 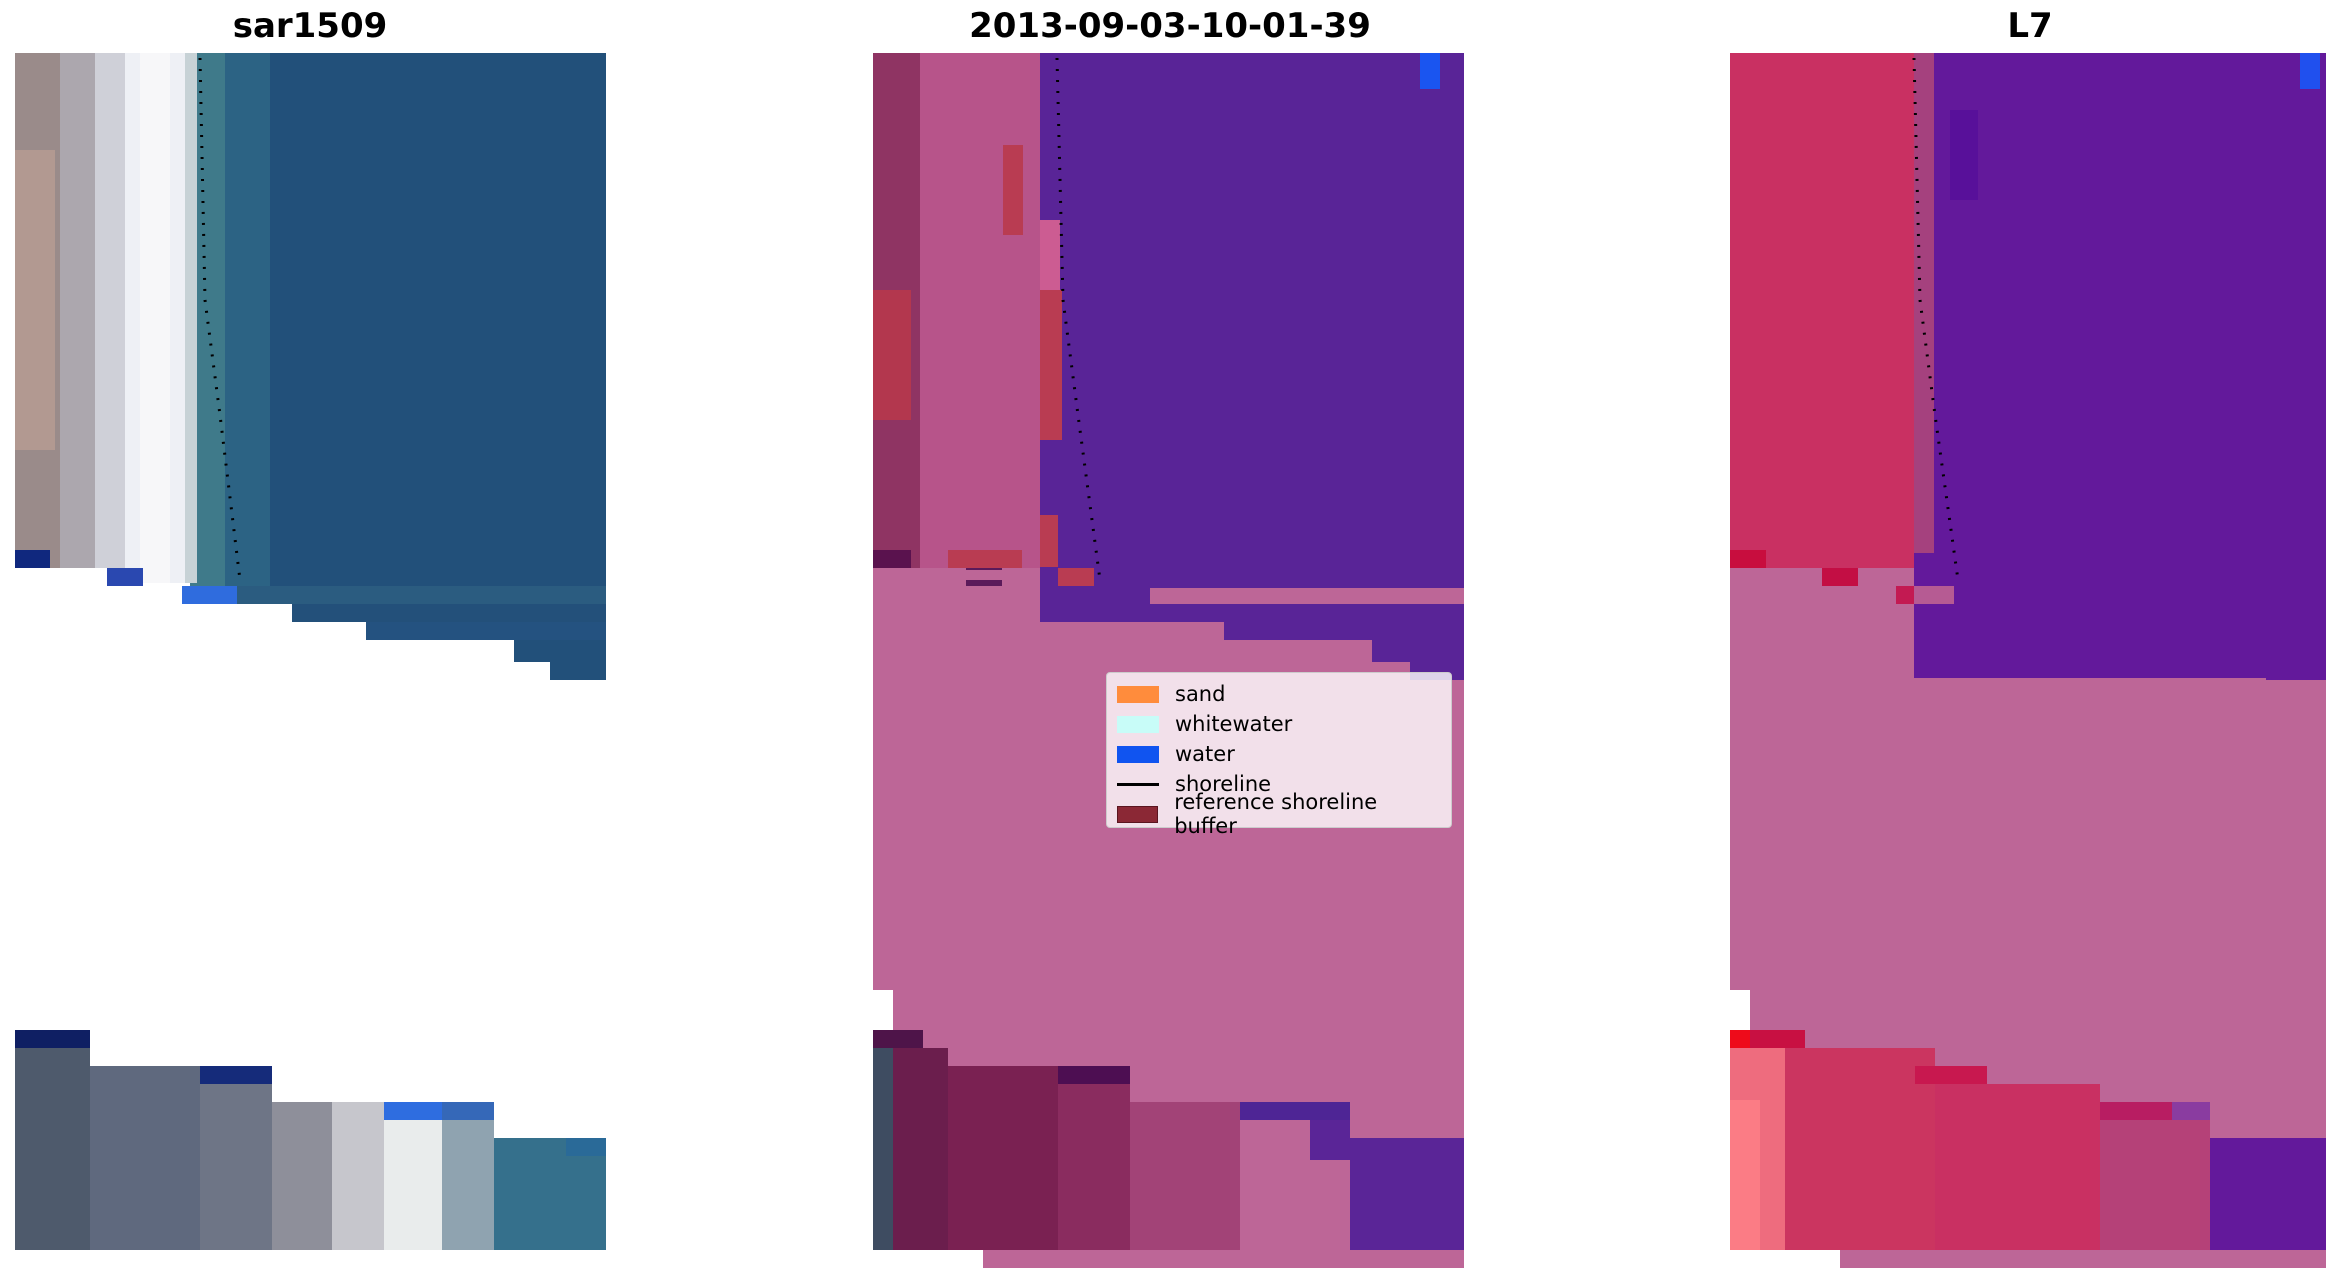 What do you see at coordinates (1200, 694) in the screenshot?
I see `legend-label-sand: sand` at bounding box center [1200, 694].